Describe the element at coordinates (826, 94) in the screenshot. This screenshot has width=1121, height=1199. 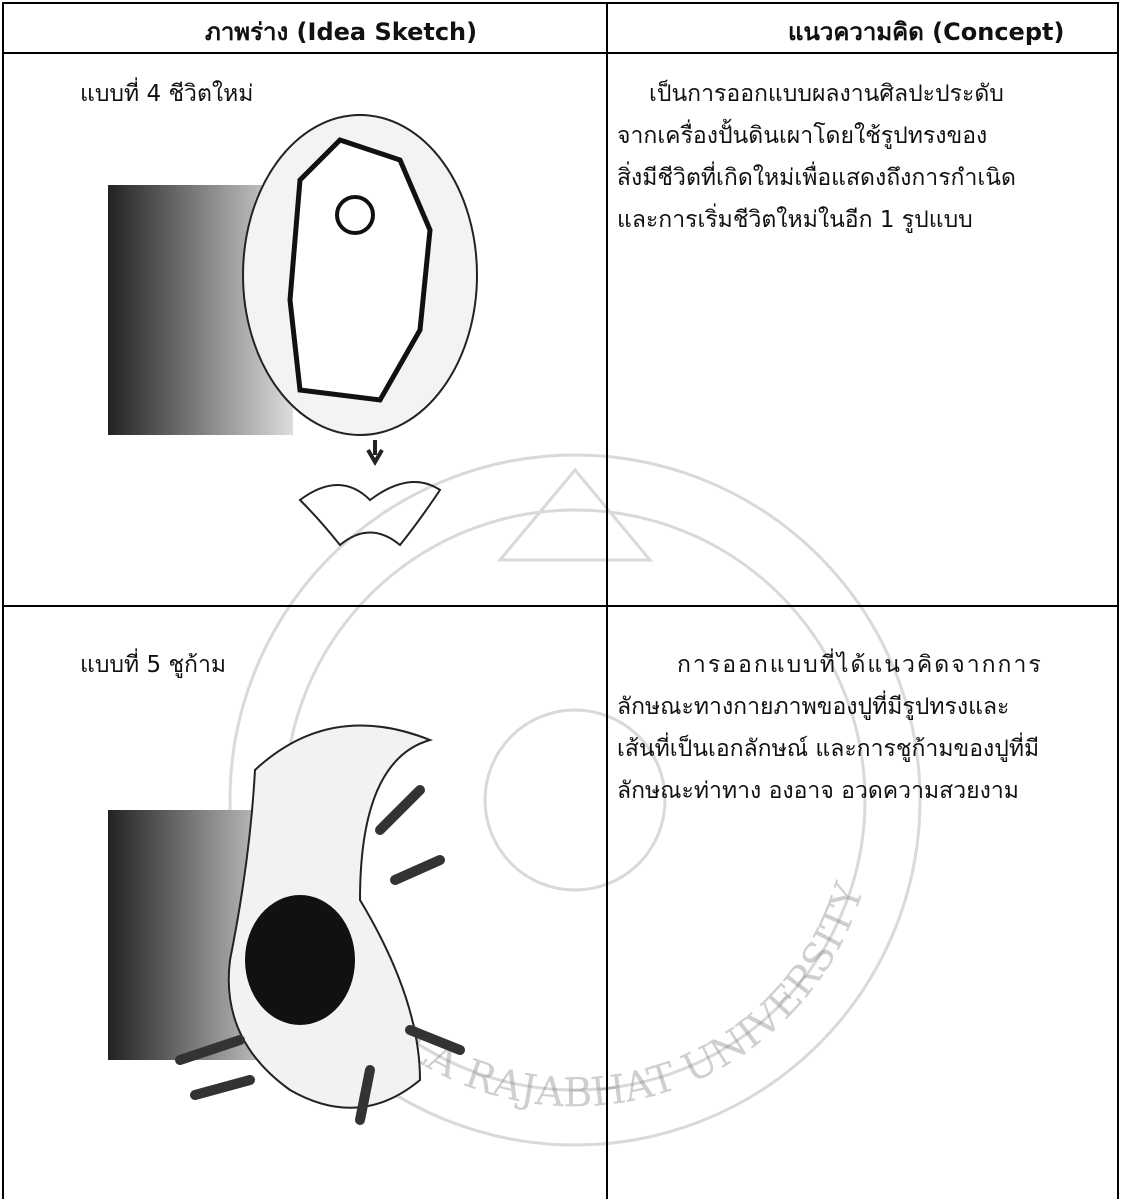
I see `concept-line: เป็นการออกแบบผลงานศิลปะประดับ` at that location.